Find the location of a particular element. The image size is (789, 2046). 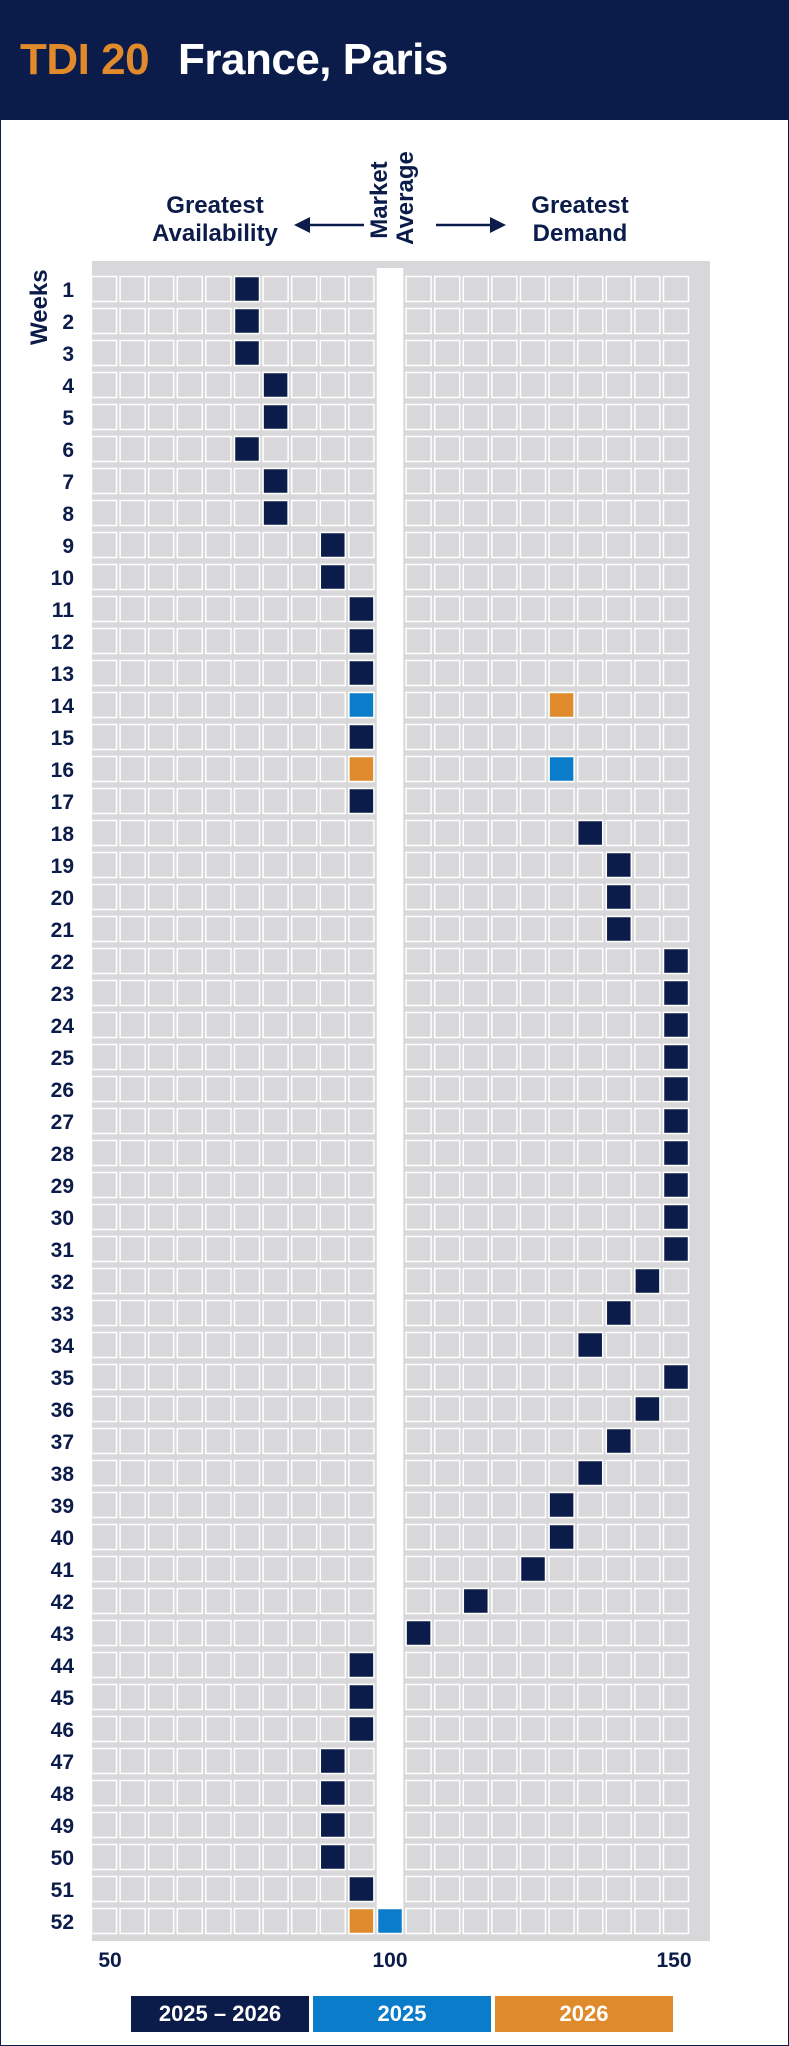

week-tick-label: 45 is located at coordinates (63, 1698).